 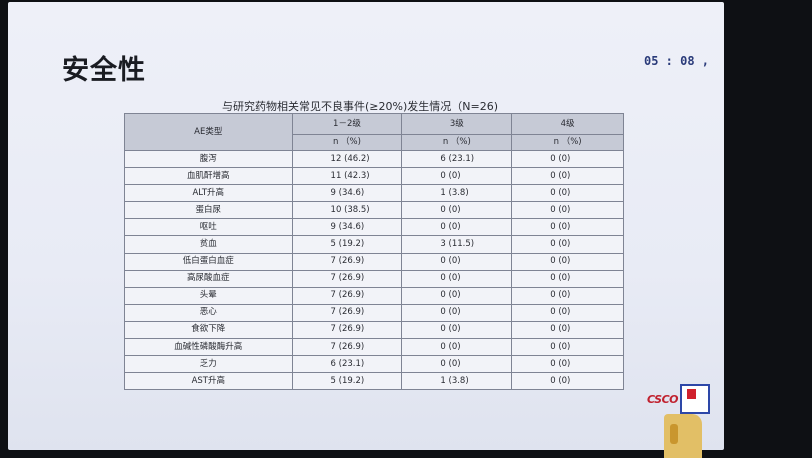 What do you see at coordinates (208, 364) in the screenshot?
I see `ae-cell: 乏力` at bounding box center [208, 364].